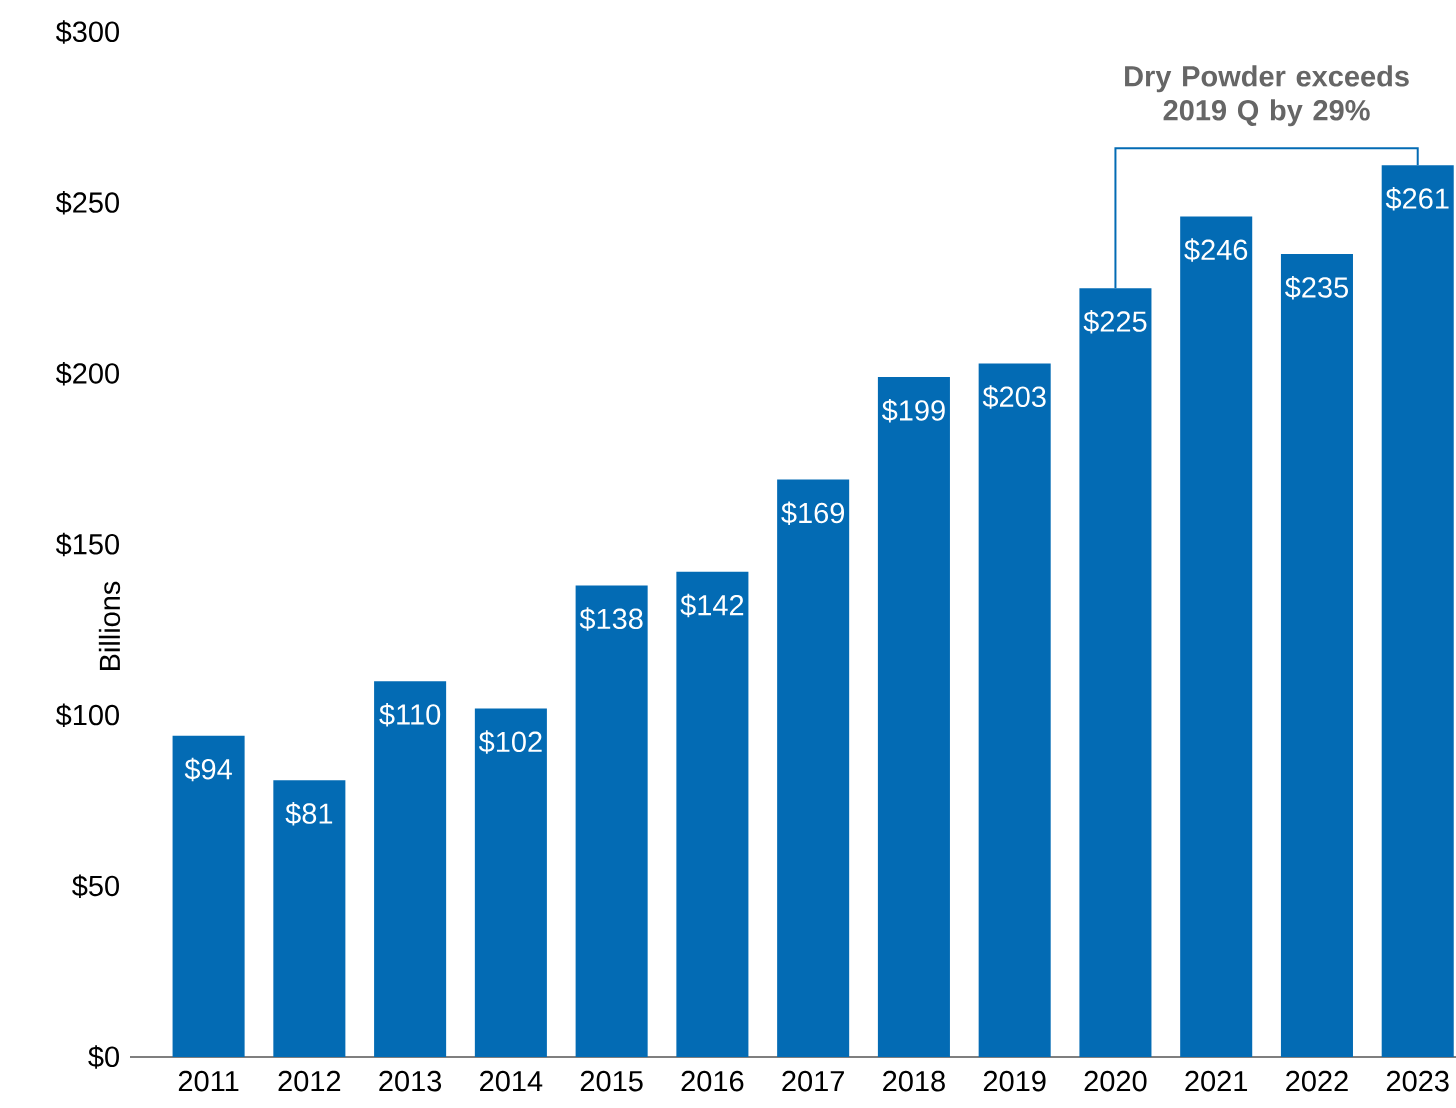  I want to click on x-tick-label: 2021, so click(1216, 1081).